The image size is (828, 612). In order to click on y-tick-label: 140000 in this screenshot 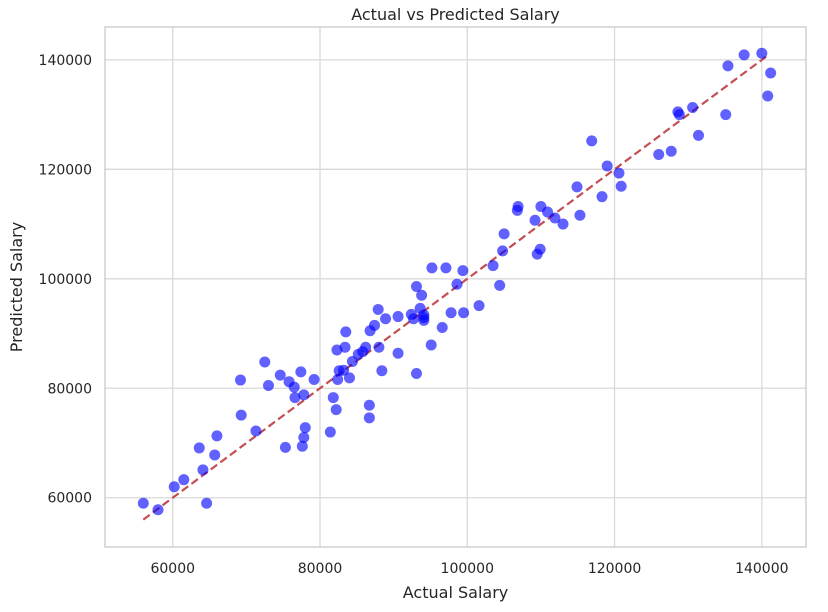, I will do `click(65, 61)`.